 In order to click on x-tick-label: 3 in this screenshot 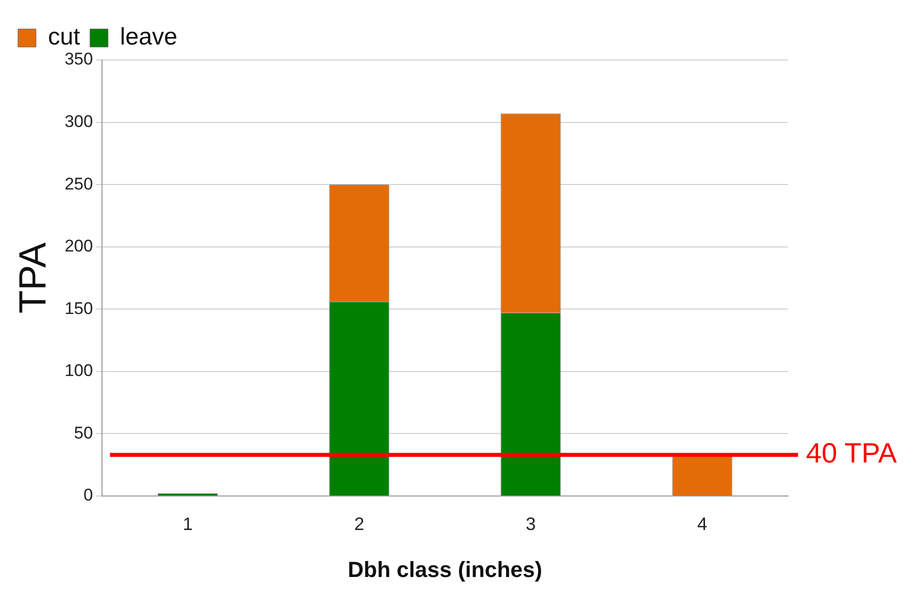, I will do `click(531, 524)`.